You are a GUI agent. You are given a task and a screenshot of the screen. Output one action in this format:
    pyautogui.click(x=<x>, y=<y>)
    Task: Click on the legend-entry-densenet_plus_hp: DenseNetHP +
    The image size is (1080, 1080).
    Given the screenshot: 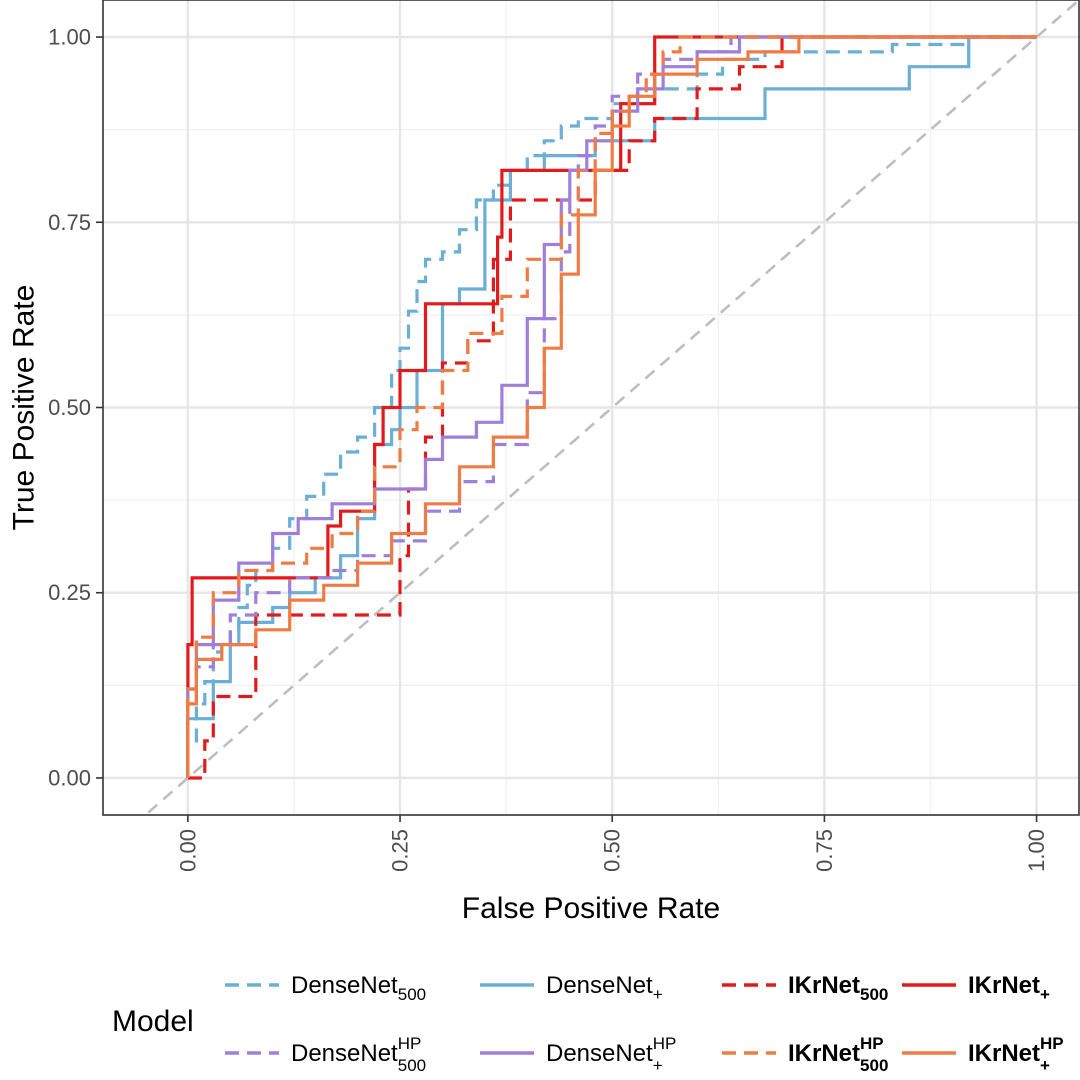 What is the action you would take?
    pyautogui.click(x=578, y=1054)
    